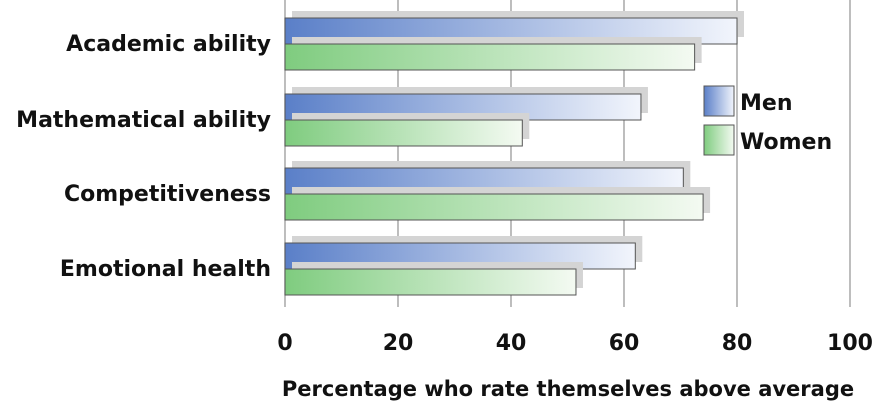 This screenshot has width=884, height=409. Describe the element at coordinates (398, 343) in the screenshot. I see `x-tick-label: 20` at that location.